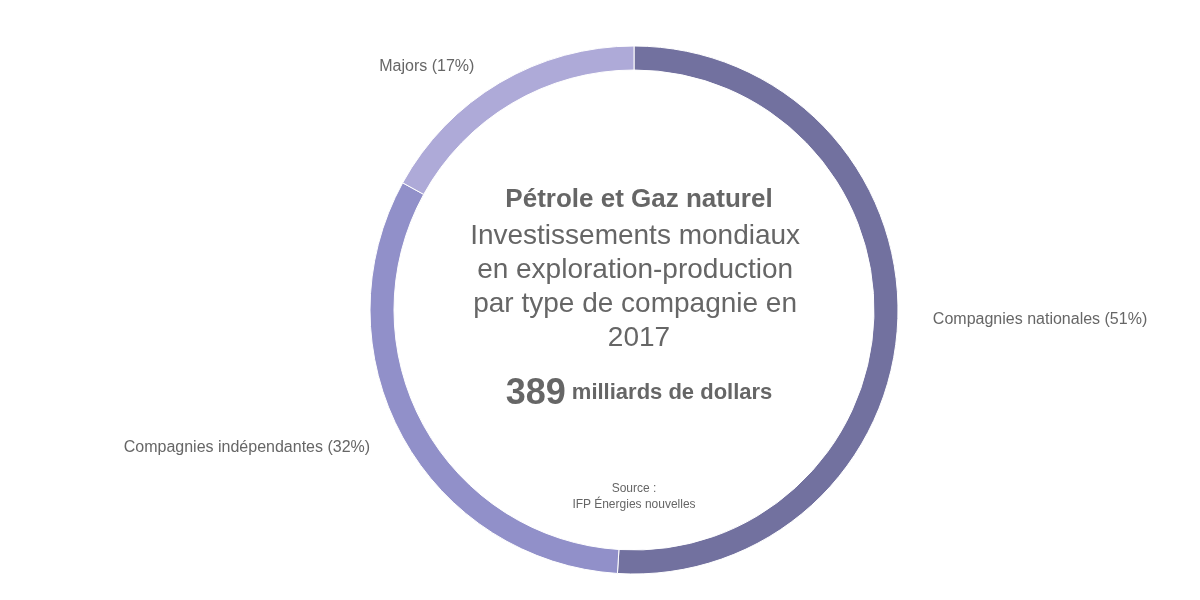 The height and width of the screenshot is (600, 1200). Describe the element at coordinates (639, 391) in the screenshot. I see `text: 389 milliards de dollars` at that location.